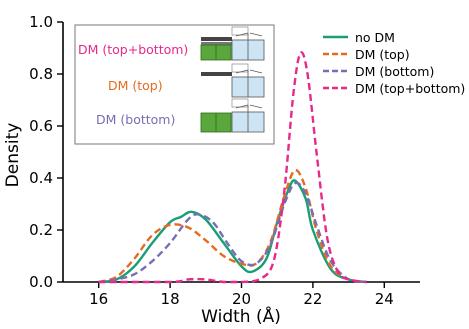 This screenshot has width=469, height=329. Describe the element at coordinates (98, 299) in the screenshot. I see `x-tick-label: 16` at that location.